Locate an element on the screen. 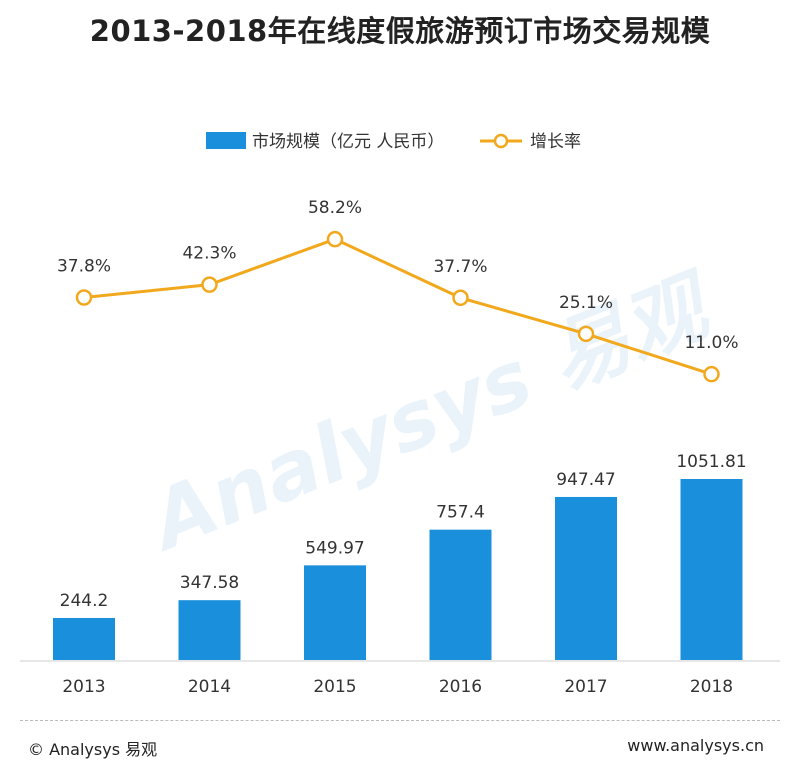  x-tick-2017: 2017 is located at coordinates (585, 687).